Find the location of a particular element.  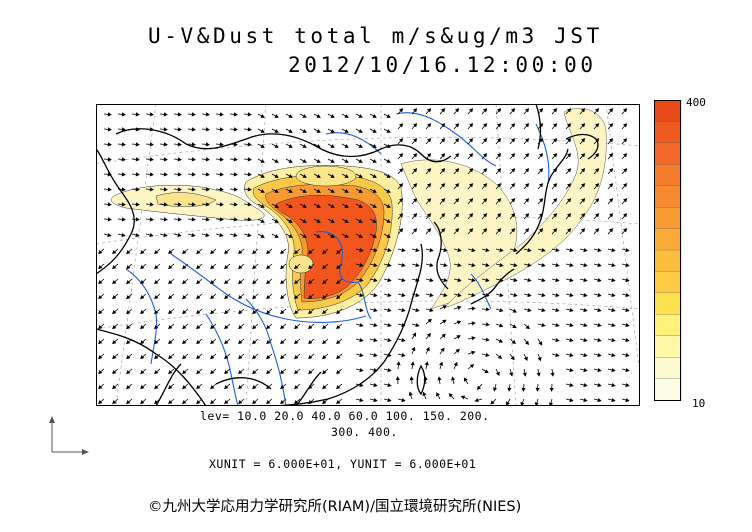

border-south is located at coordinates (243, 383).